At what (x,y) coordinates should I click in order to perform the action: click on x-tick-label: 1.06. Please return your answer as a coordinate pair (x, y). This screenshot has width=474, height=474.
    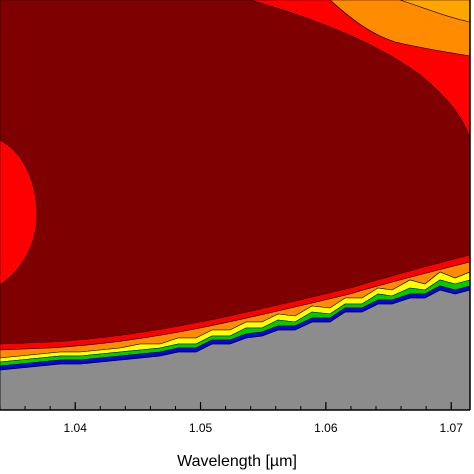
    Looking at the image, I should click on (326, 428).